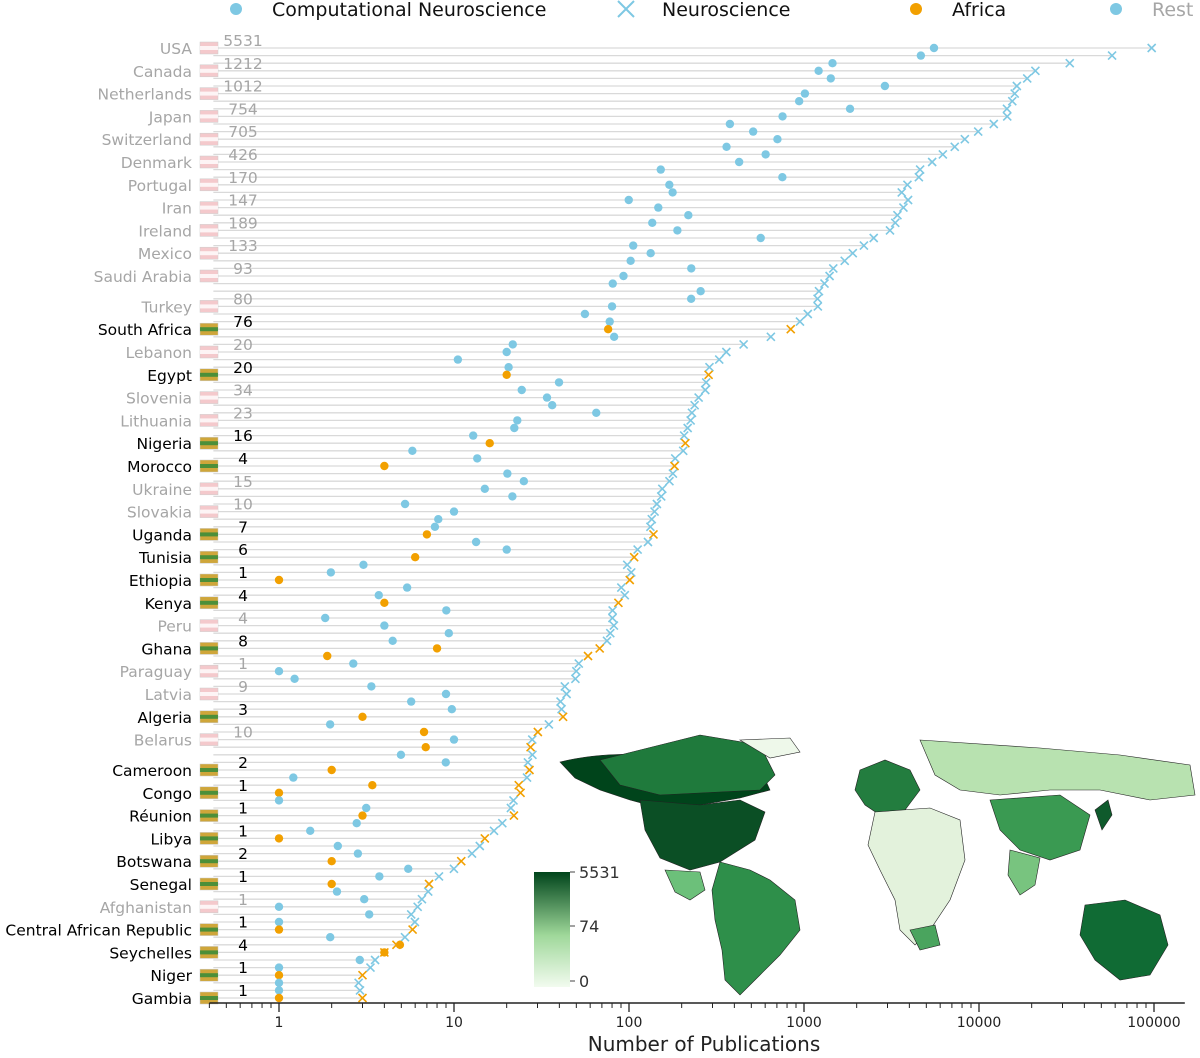  Describe the element at coordinates (243, 368) in the screenshot. I see `country-count: 20` at that location.